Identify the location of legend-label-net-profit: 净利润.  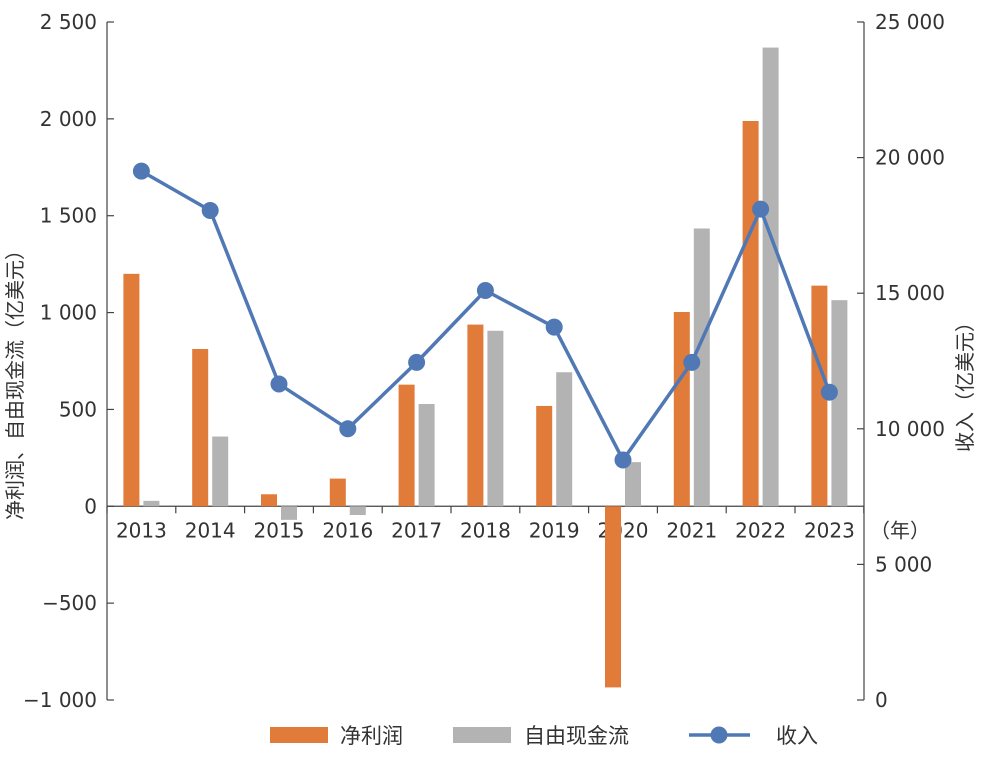
(371, 736).